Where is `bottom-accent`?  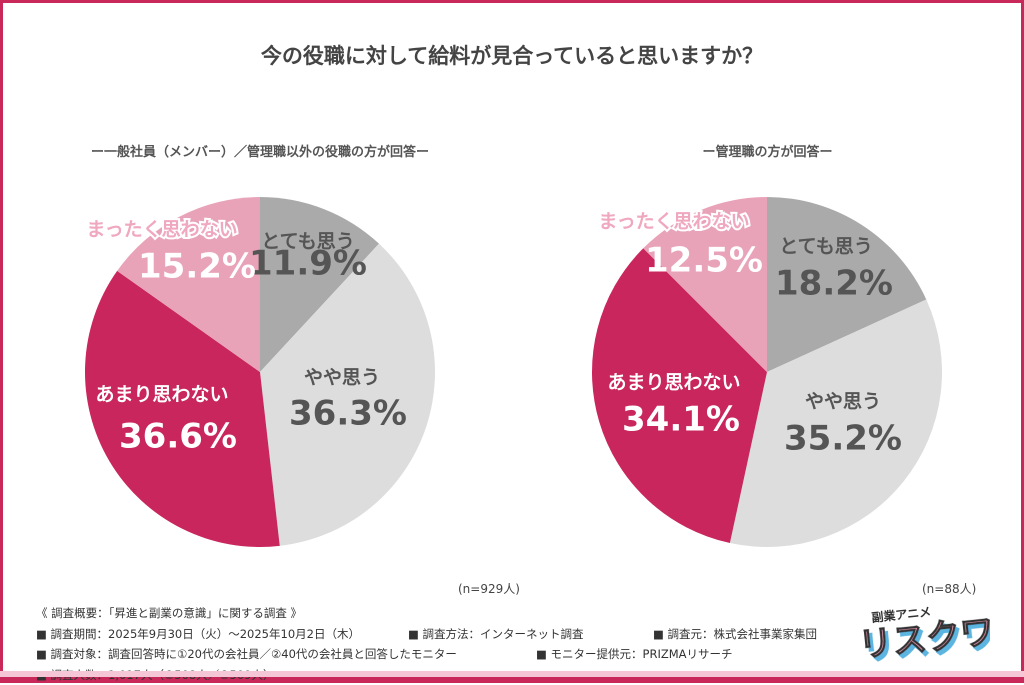 bottom-accent is located at coordinates (512, 674).